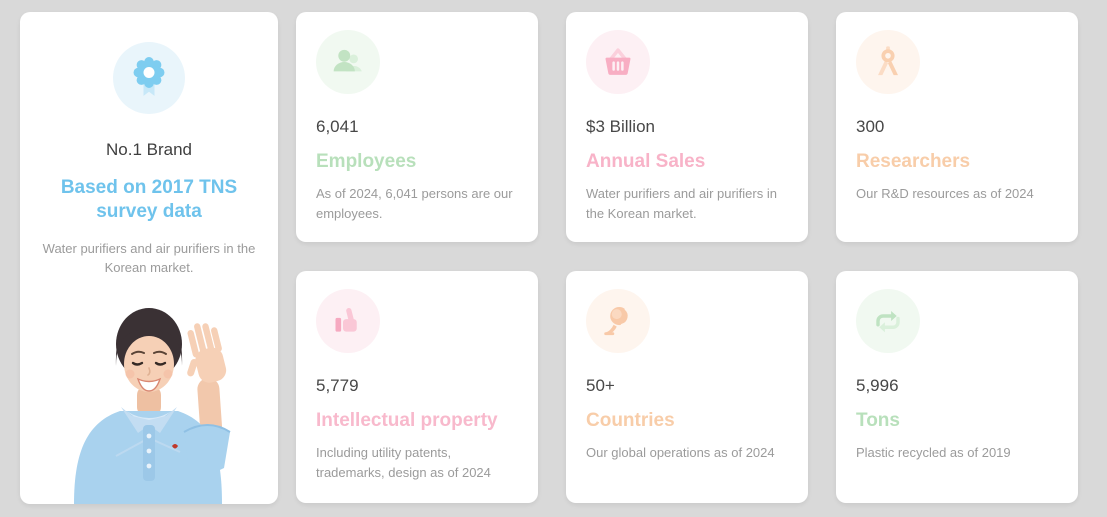 The image size is (1107, 517). What do you see at coordinates (149, 200) in the screenshot?
I see `brand-subtitle: Based on 2017 TNS survey data` at bounding box center [149, 200].